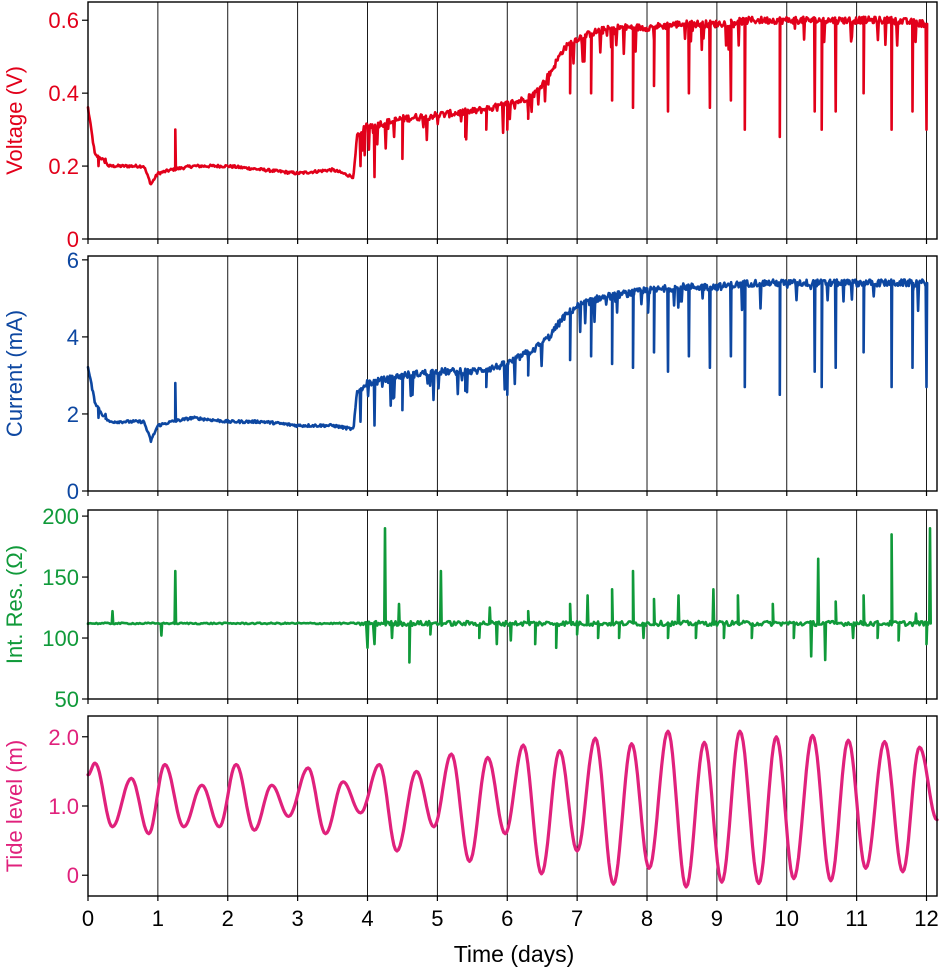 The image size is (946, 971). Describe the element at coordinates (88, 918) in the screenshot. I see `x-tick-label: 0` at that location.